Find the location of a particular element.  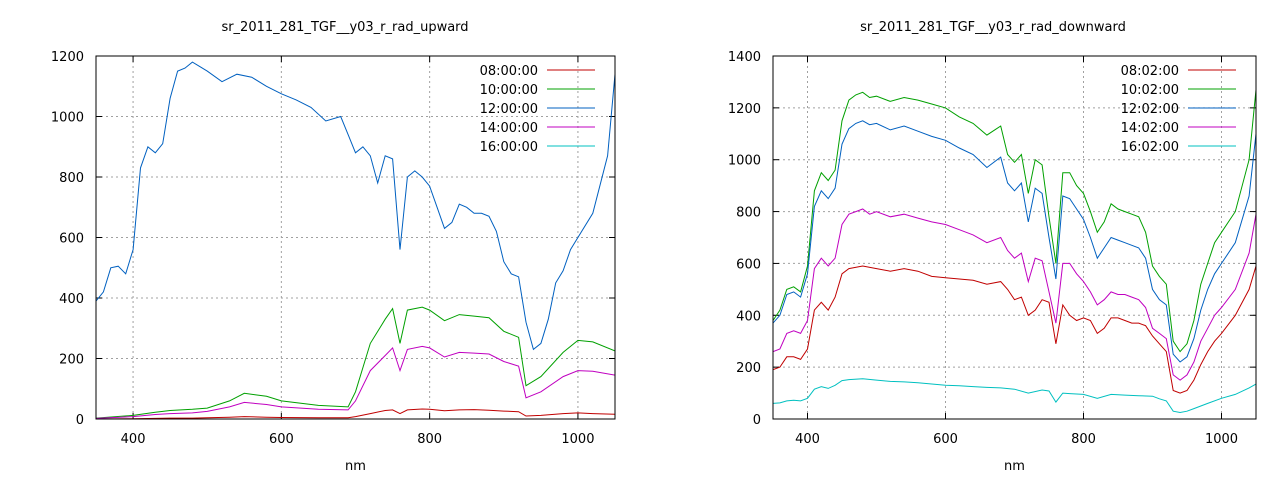

legend-label: 10:00:00 is located at coordinates (509, 90).